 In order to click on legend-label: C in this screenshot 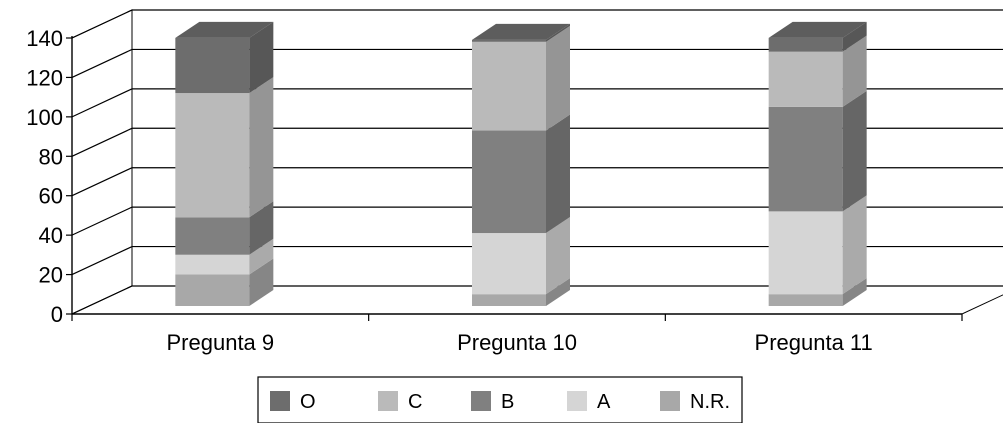, I will do `click(415, 402)`.